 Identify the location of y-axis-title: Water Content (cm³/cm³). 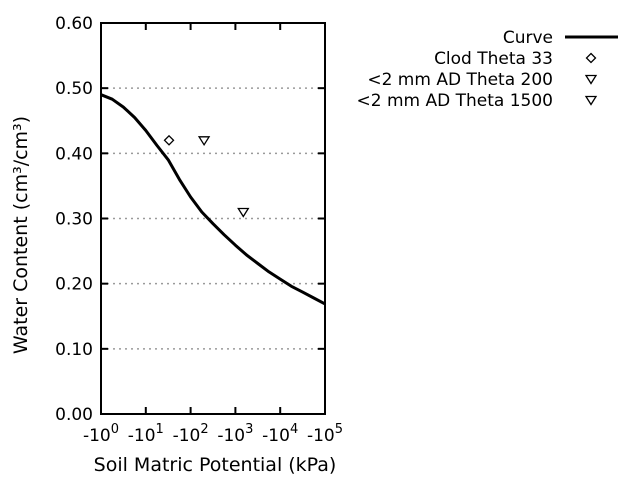
(21, 235).